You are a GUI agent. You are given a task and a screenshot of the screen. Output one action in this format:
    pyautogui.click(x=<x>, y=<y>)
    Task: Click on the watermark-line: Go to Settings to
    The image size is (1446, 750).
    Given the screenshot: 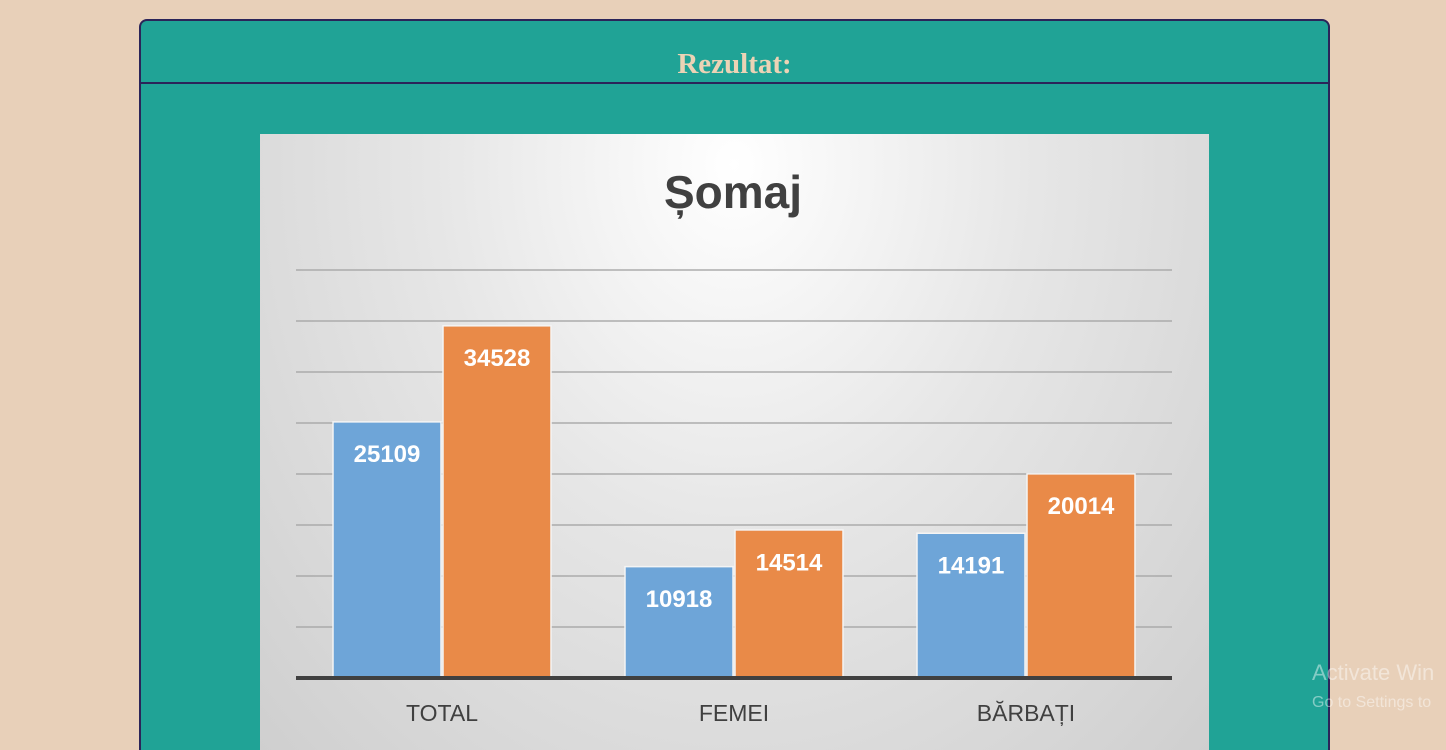 What is the action you would take?
    pyautogui.click(x=1372, y=702)
    